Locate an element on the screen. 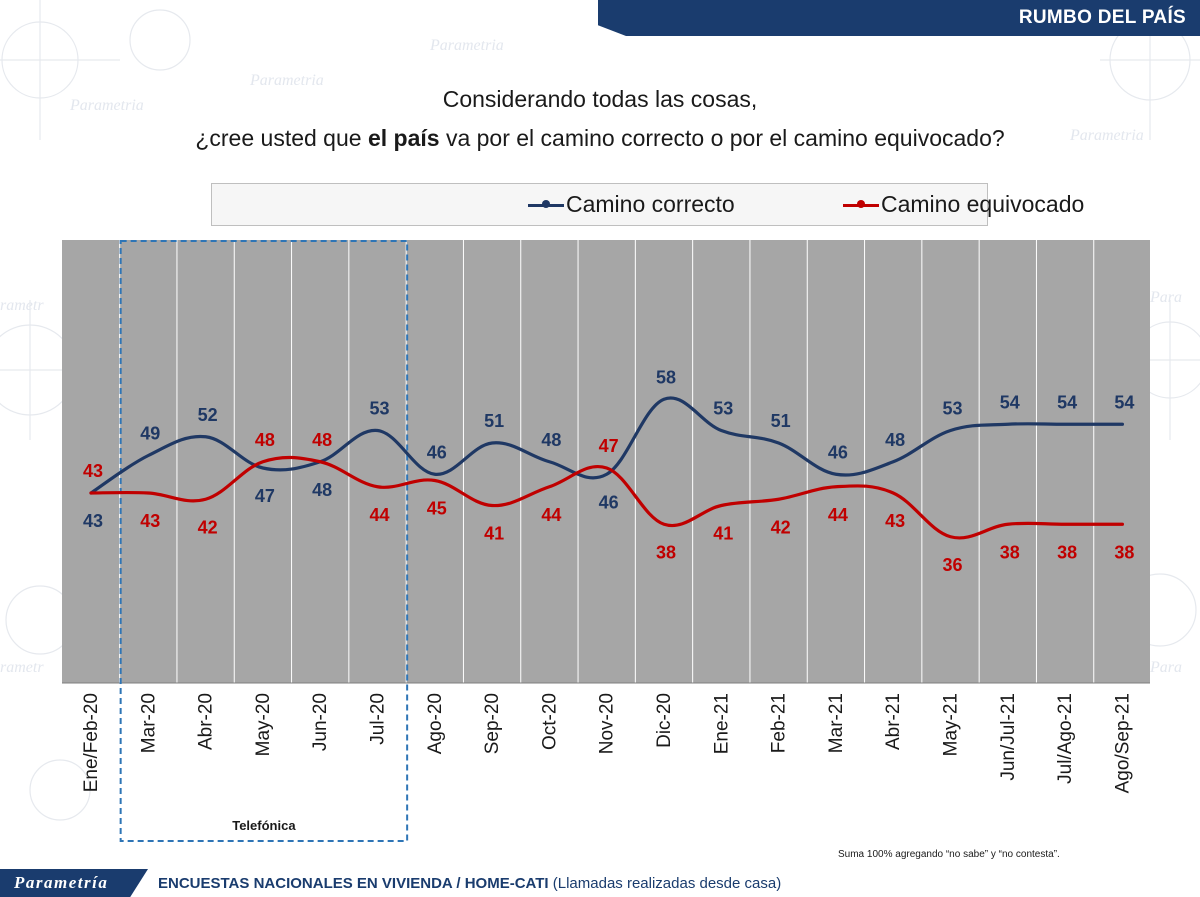  x-tick-label: Feb-21 is located at coordinates (779, 723).